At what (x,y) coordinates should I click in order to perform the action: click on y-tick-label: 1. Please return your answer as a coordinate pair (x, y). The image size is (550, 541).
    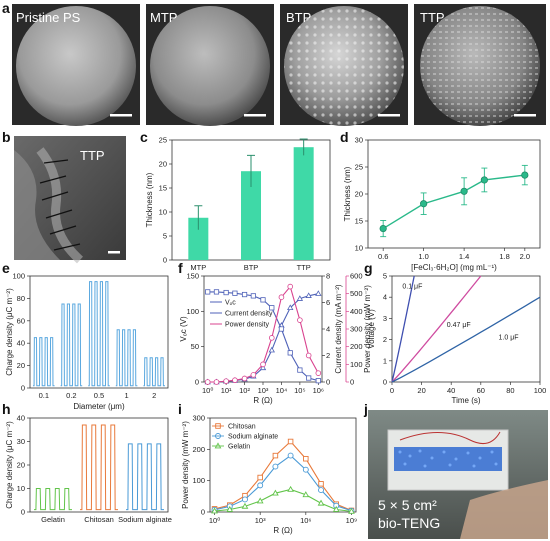
    Looking at the image, I should click on (385, 360).